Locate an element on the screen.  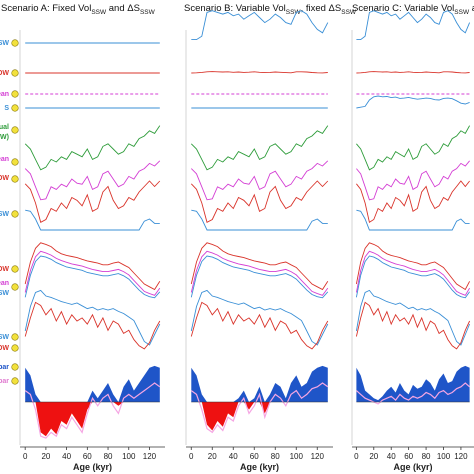
panel-title: Scenario B: Variable VolSSW, fixed ΔSSSW is located at coordinates (270, 9).